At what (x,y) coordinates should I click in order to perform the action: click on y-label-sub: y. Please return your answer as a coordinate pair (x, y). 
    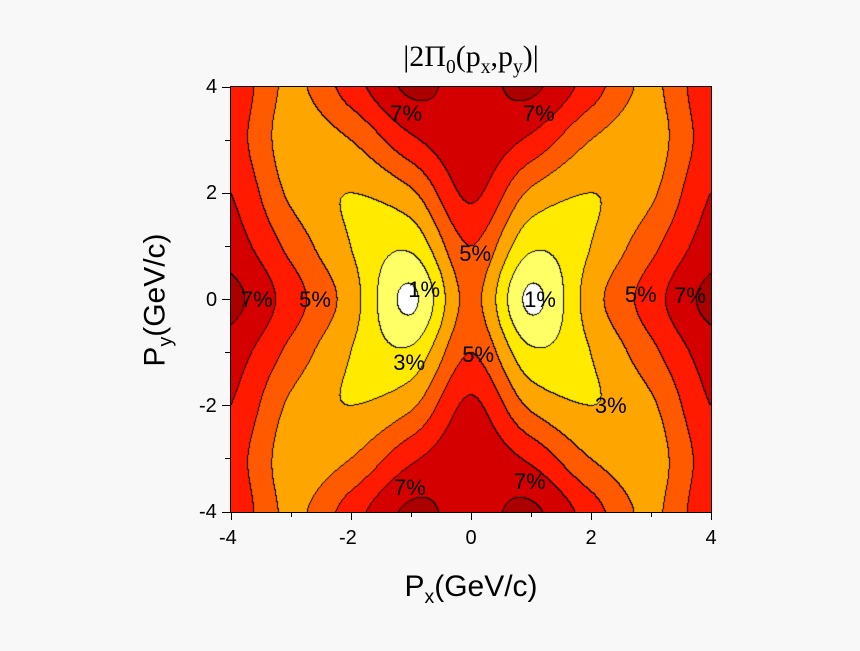
    Looking at the image, I should click on (165, 341).